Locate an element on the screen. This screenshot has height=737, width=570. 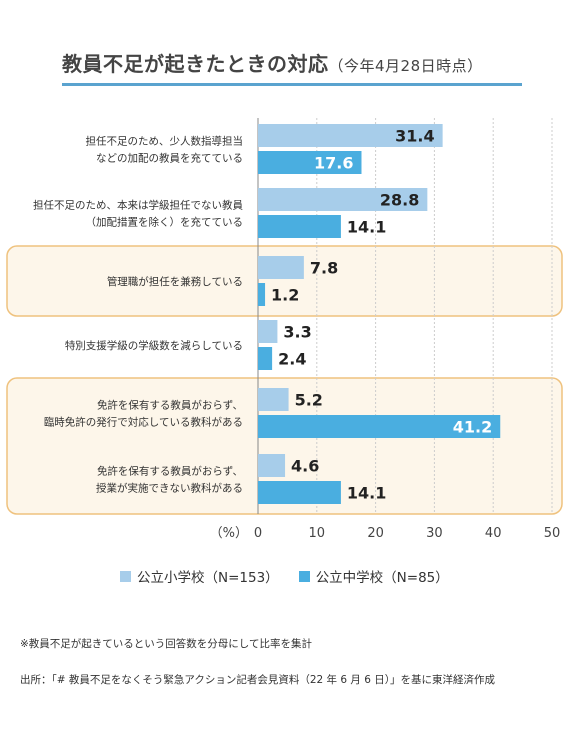
data-label: 7.8 is located at coordinates (324, 268).